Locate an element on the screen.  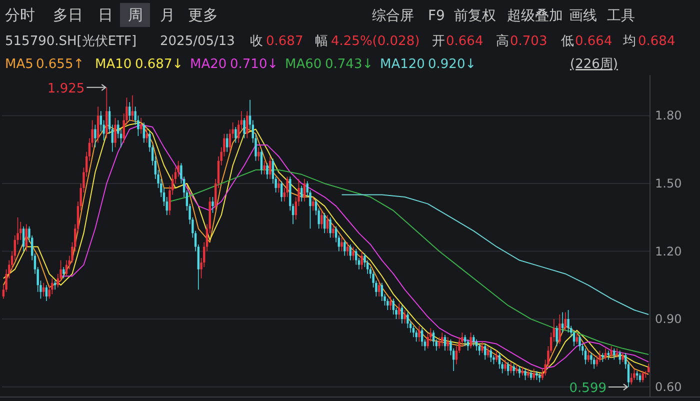
text: 多日 is located at coordinates (68, 15).